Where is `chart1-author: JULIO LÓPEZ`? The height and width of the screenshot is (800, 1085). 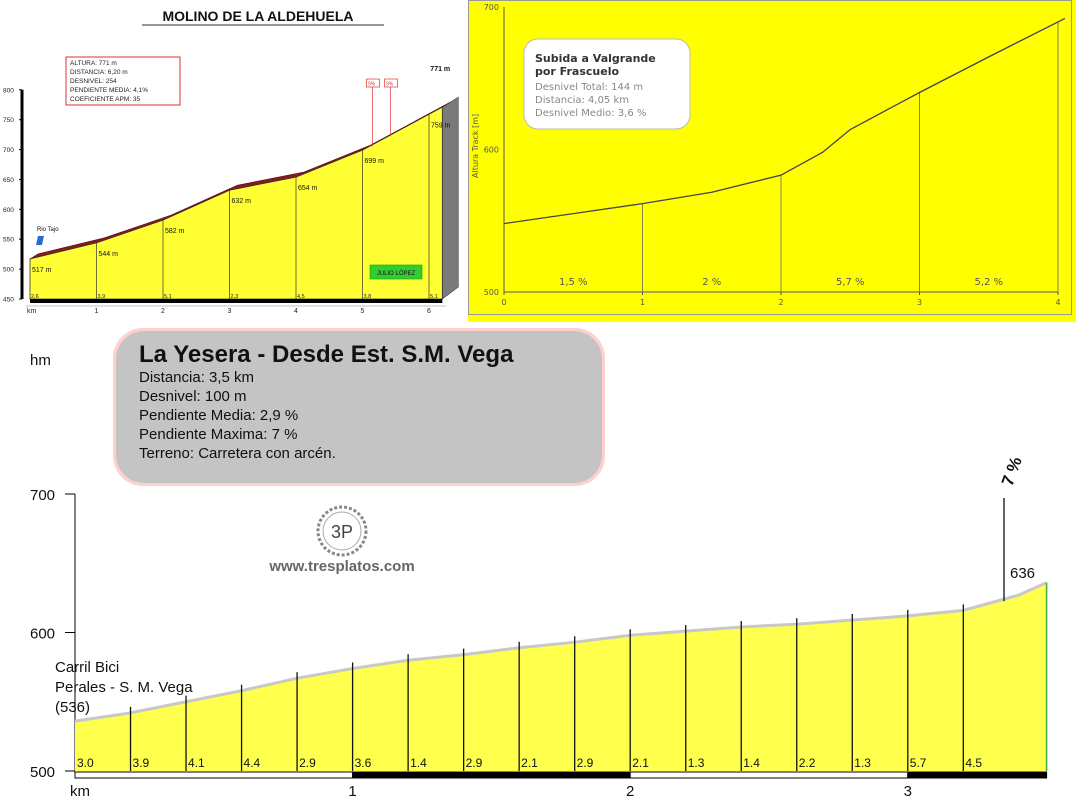
chart1-author: JULIO LÓPEZ is located at coordinates (396, 273).